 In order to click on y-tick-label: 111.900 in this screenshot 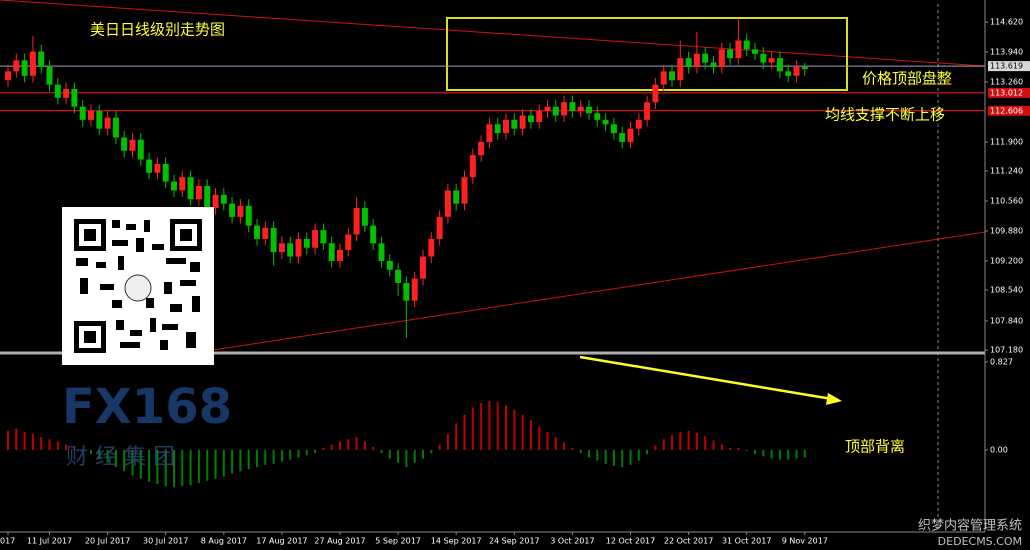, I will do `click(1006, 141)`.